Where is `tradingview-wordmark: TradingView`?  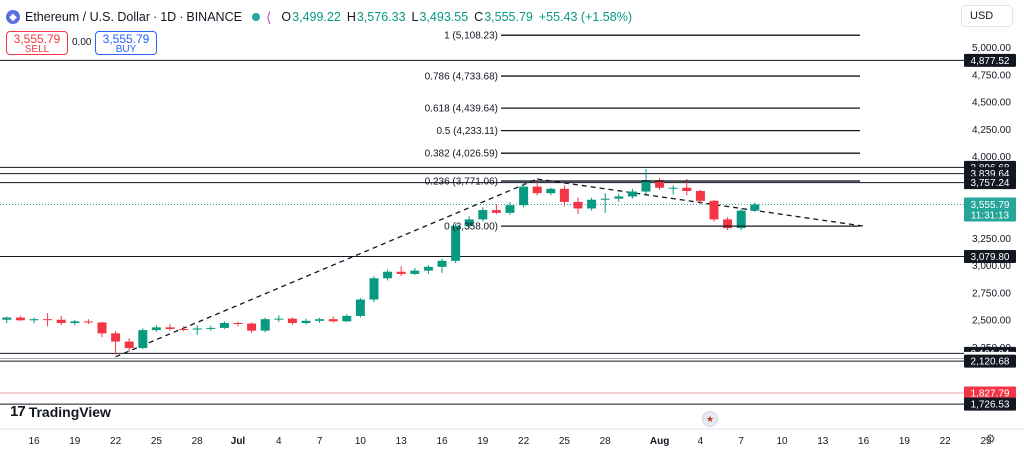 tradingview-wordmark: TradingView is located at coordinates (69, 411).